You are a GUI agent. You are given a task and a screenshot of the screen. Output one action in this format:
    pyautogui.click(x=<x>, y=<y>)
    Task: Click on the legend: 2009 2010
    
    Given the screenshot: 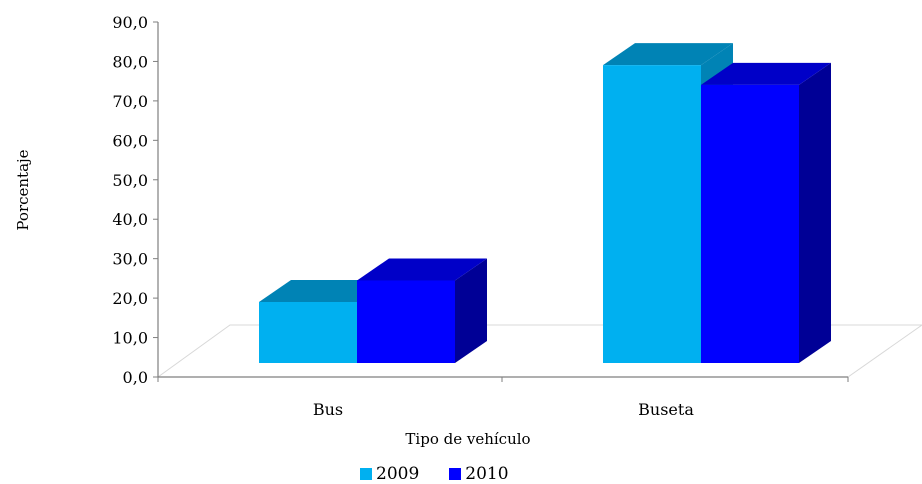 What is the action you would take?
    pyautogui.click(x=449, y=474)
    